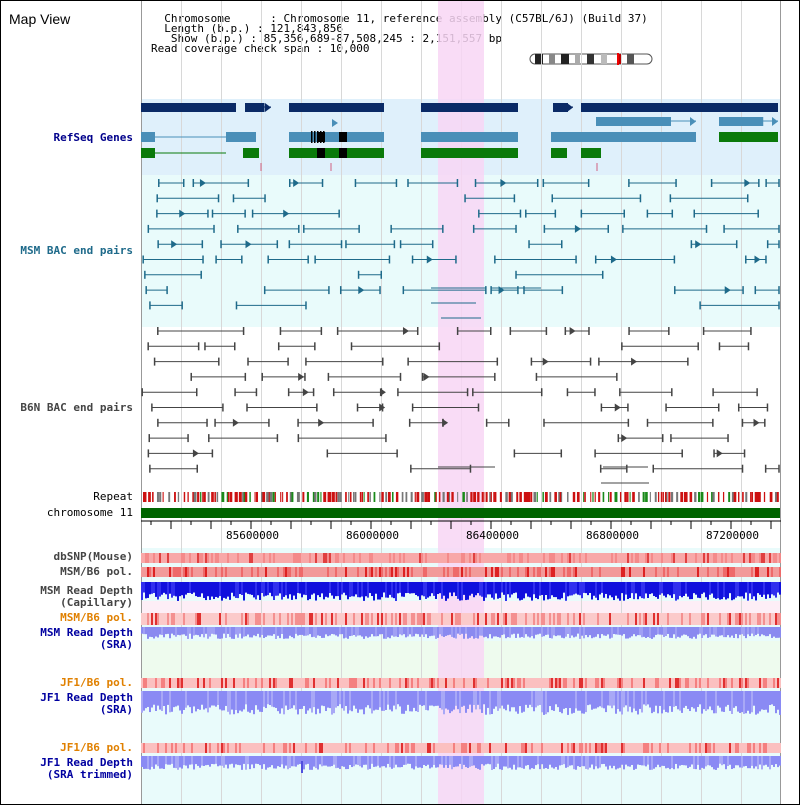 The width and height of the screenshot is (800, 805). Describe the element at coordinates (638, 107) in the screenshot. I see `gene-block` at that location.